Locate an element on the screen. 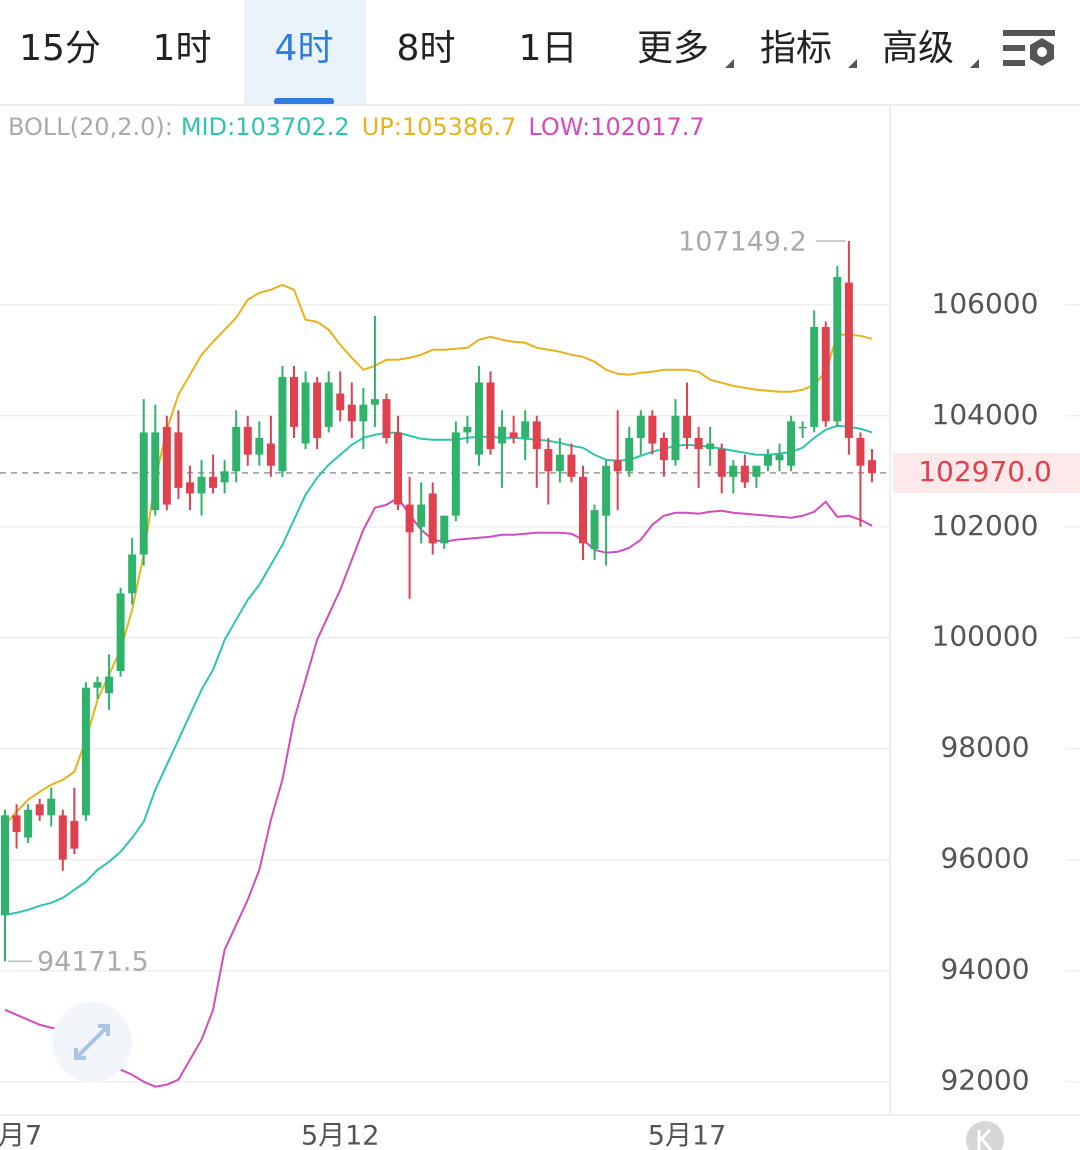  tab-highlight is located at coordinates (305, 52).